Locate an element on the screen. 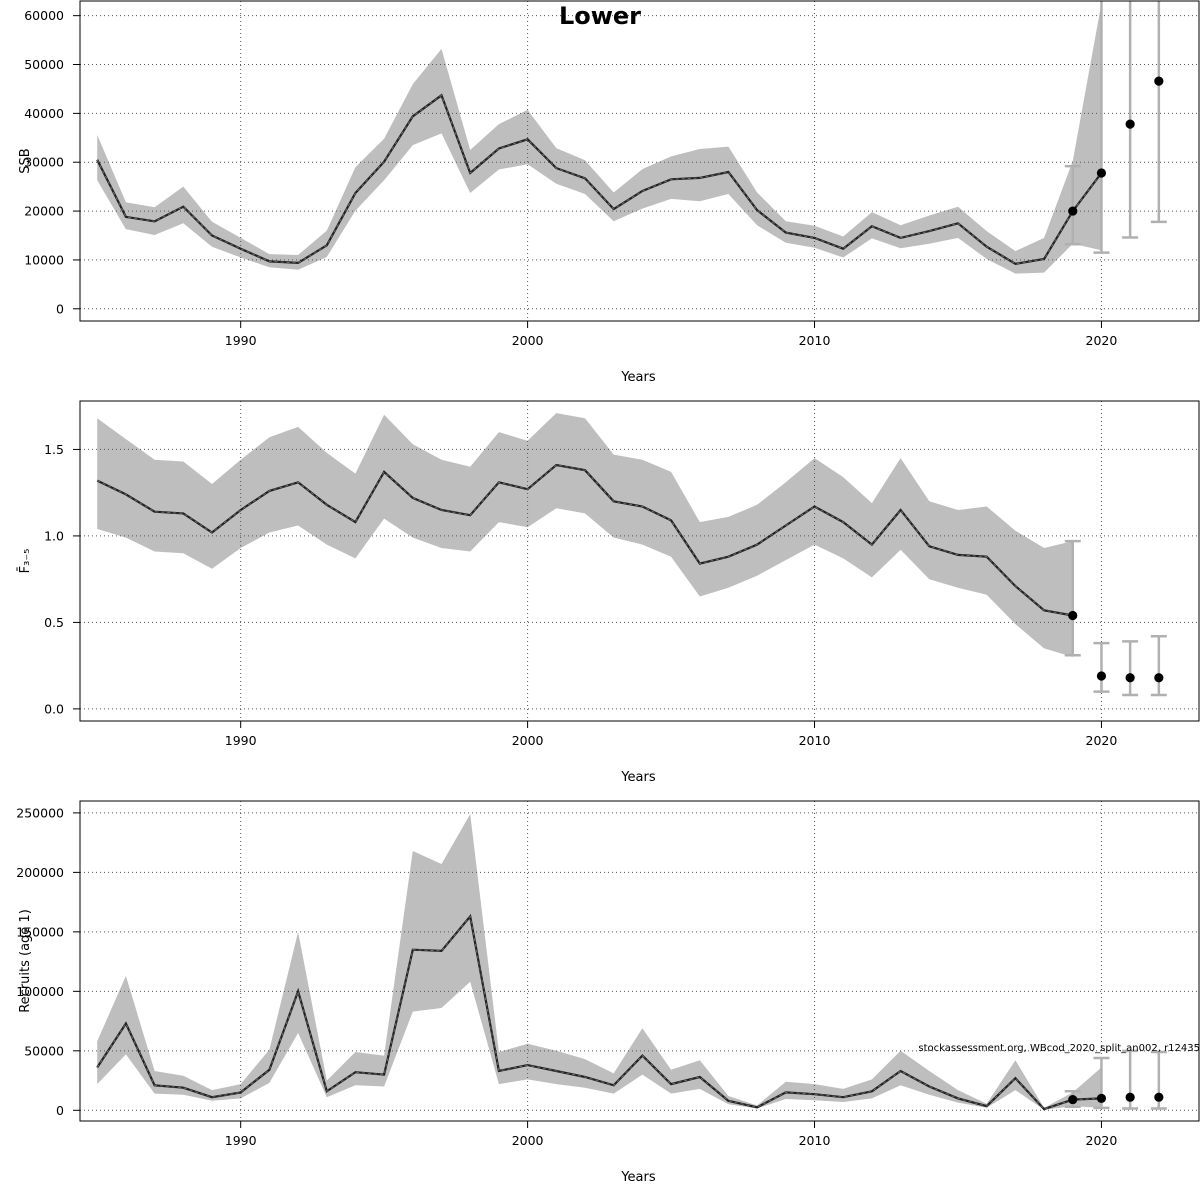  y-tick-label: 0.0 is located at coordinates (54, 708).